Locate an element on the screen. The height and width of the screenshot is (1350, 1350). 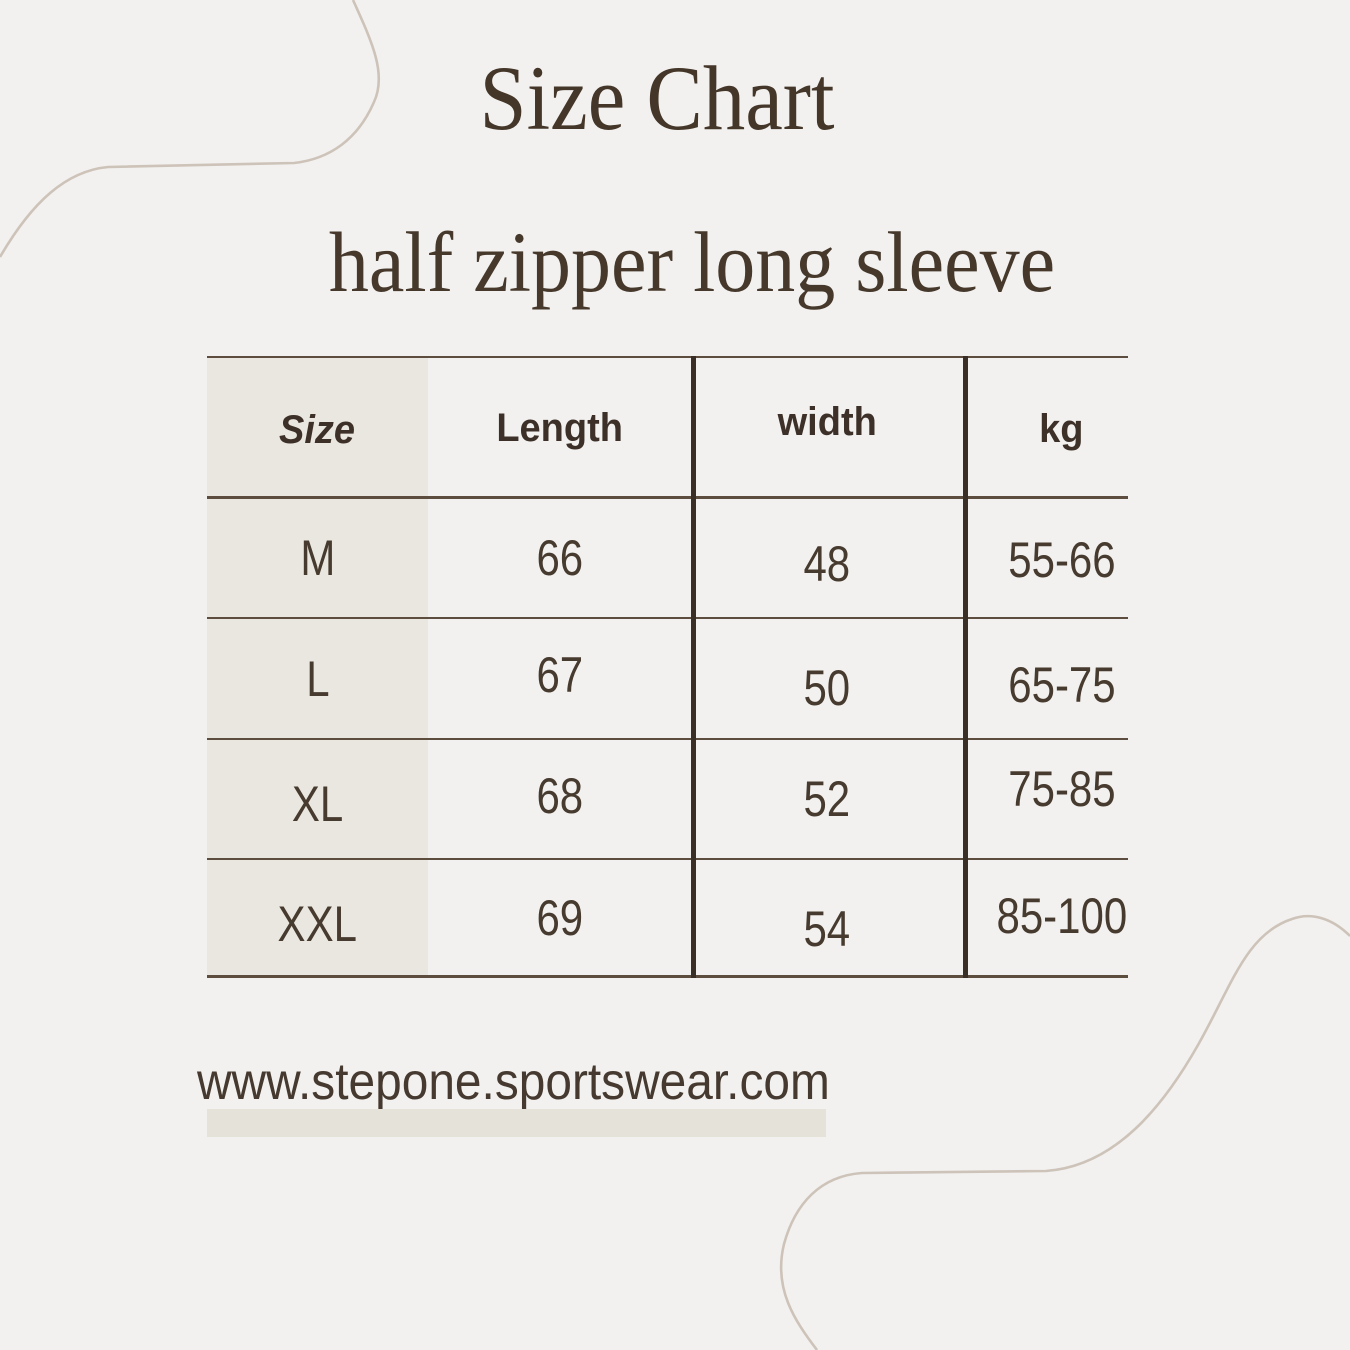
table-header-row: Size Length width kg is located at coordinates (667, 427).